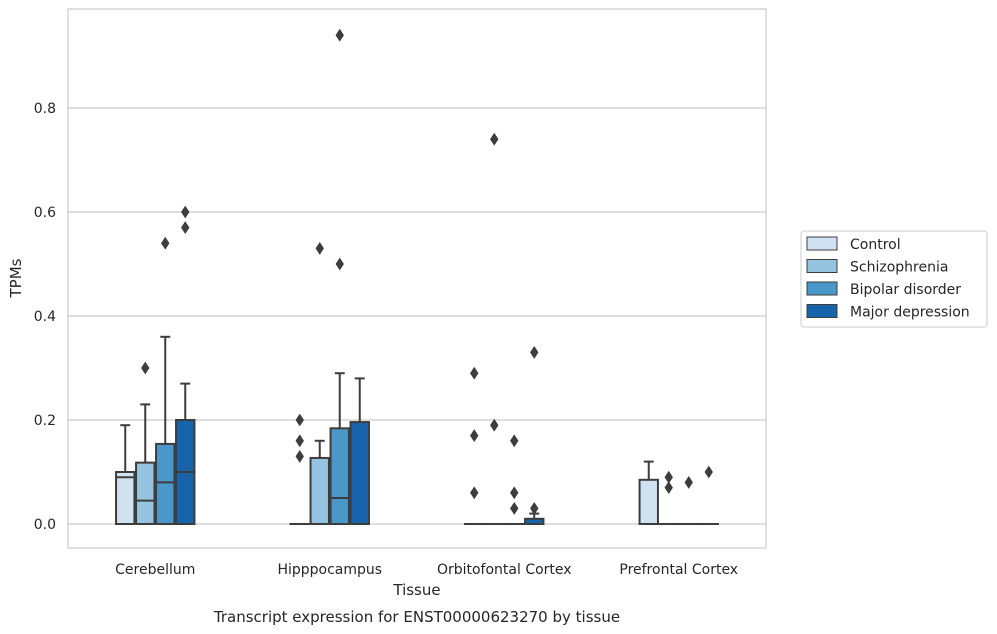 Image resolution: width=997 pixels, height=634 pixels. What do you see at coordinates (899, 268) in the screenshot?
I see `legend-label: Schizophrenia` at bounding box center [899, 268].